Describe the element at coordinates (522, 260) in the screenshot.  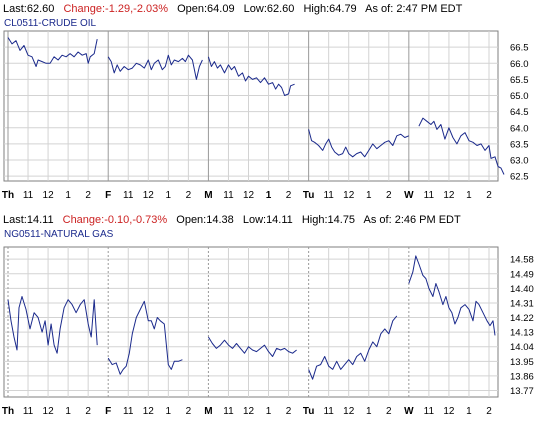
I see `y-tick-label: 14.58` at that location.